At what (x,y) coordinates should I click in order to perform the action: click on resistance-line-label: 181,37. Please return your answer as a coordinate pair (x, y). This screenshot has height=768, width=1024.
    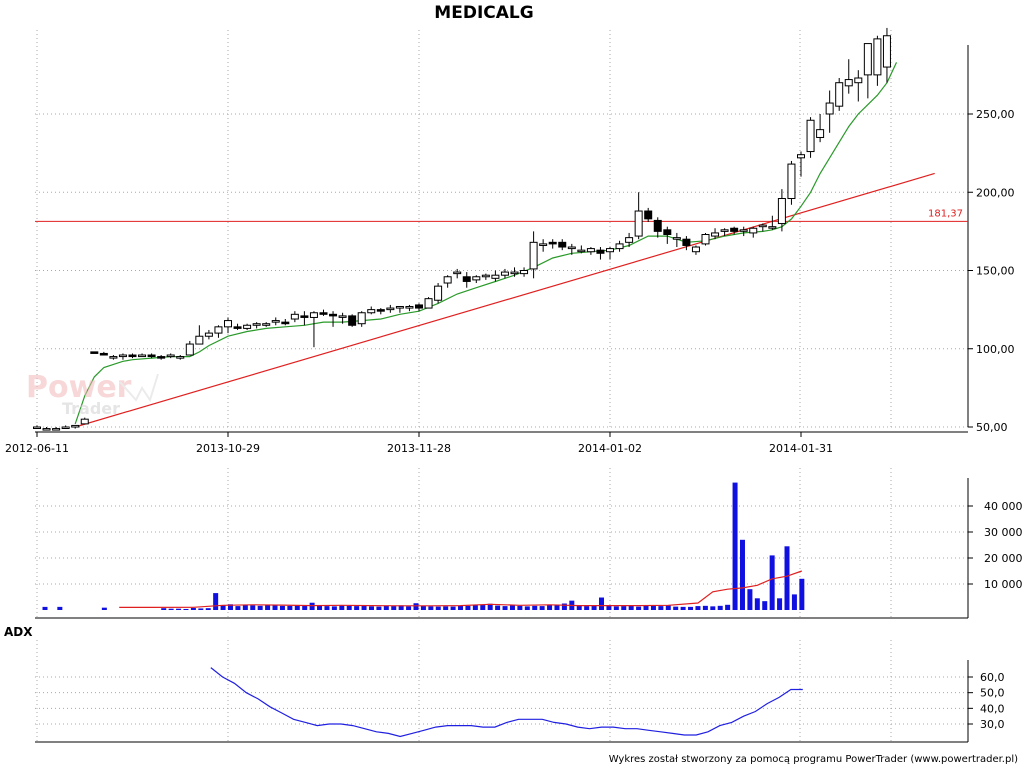
    Looking at the image, I should click on (945, 213).